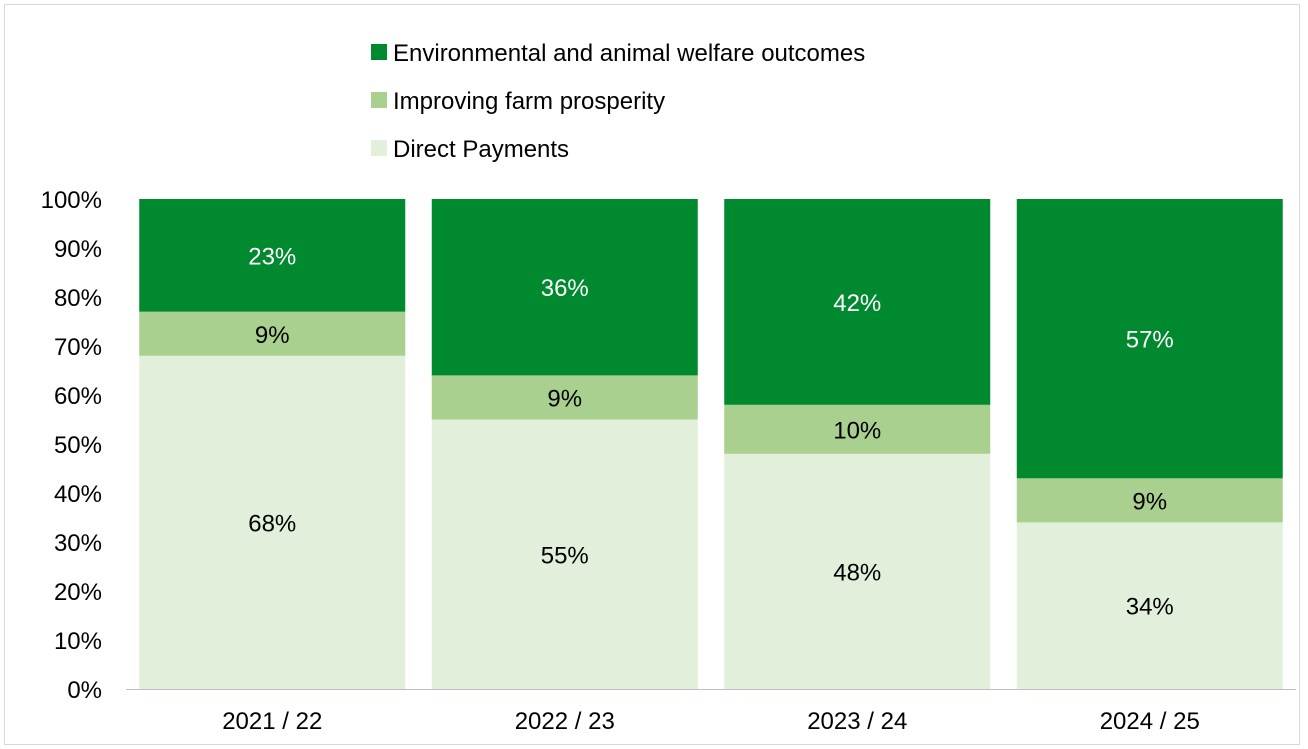 The image size is (1308, 749). I want to click on y-axis: 0% 10% 20% 30% 40% 50% 60% 70% 80% 90% 100%, so click(71, 445).